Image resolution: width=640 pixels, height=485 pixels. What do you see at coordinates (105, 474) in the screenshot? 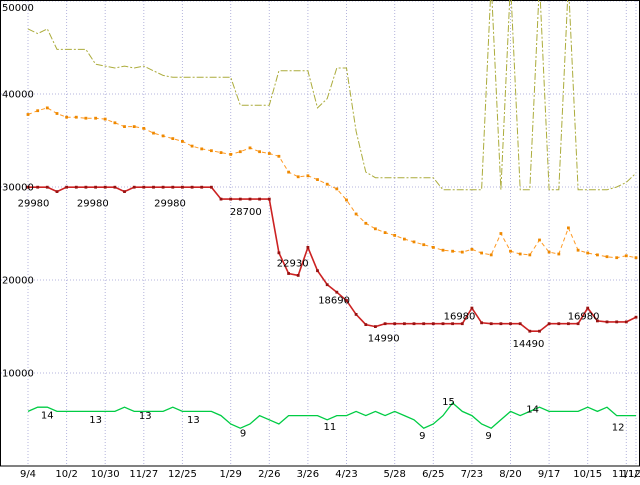
I see `x-axis-label: 10/30` at bounding box center [105, 474].